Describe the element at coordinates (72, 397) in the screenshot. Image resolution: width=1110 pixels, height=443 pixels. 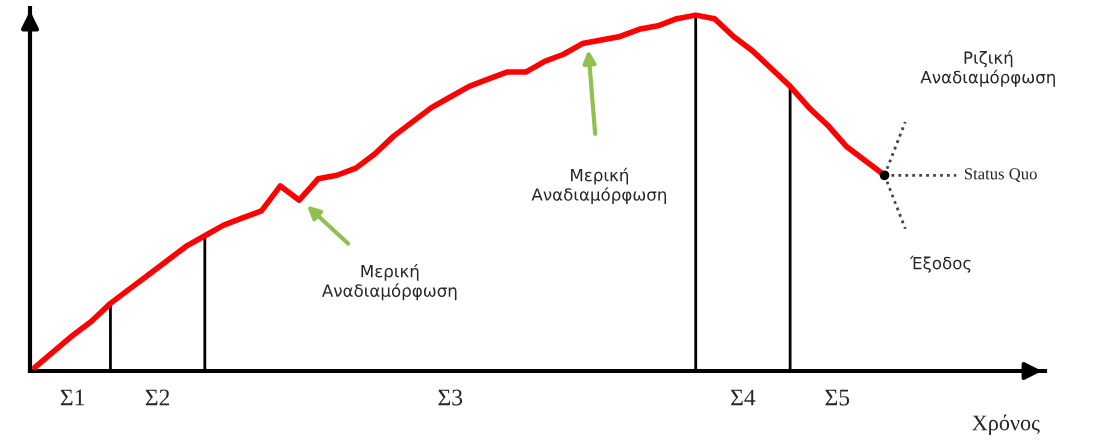
I see `text: Σ1` at that location.